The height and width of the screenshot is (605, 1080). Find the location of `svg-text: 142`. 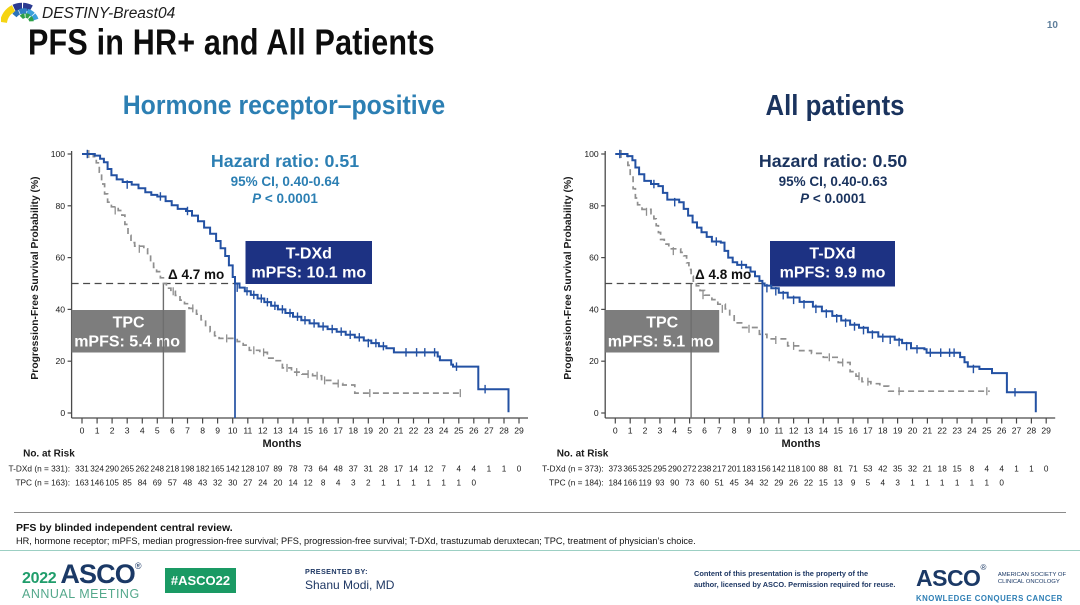

svg-text: 142 is located at coordinates (779, 469).